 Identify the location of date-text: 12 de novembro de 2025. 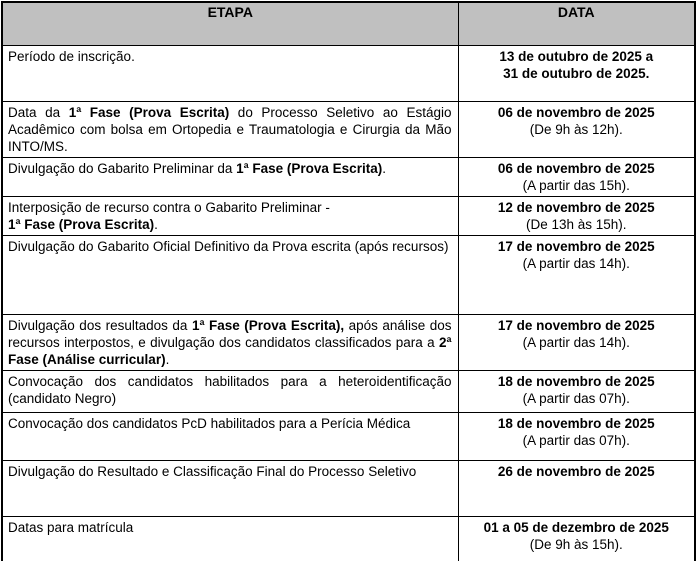
(576, 207).